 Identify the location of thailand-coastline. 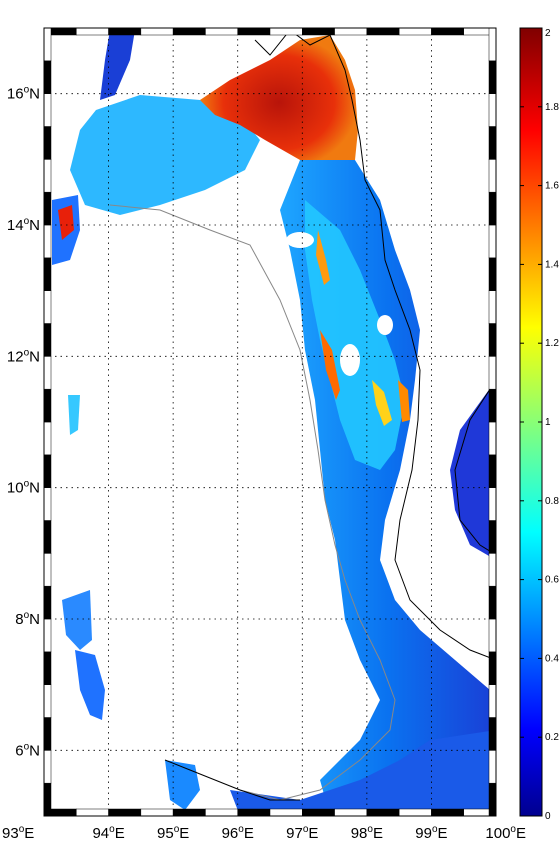
(475, 467).